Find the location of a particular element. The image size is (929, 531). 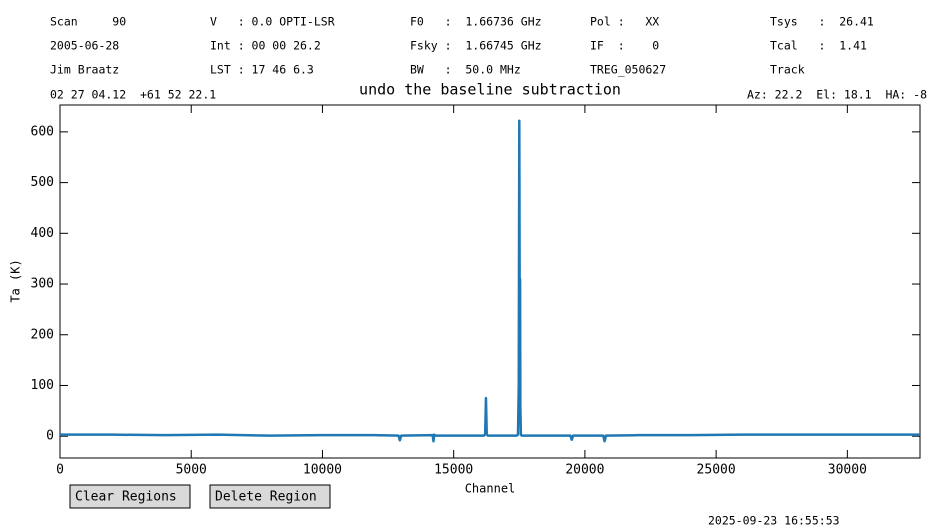

header-field: TREG_050627 is located at coordinates (628, 70).